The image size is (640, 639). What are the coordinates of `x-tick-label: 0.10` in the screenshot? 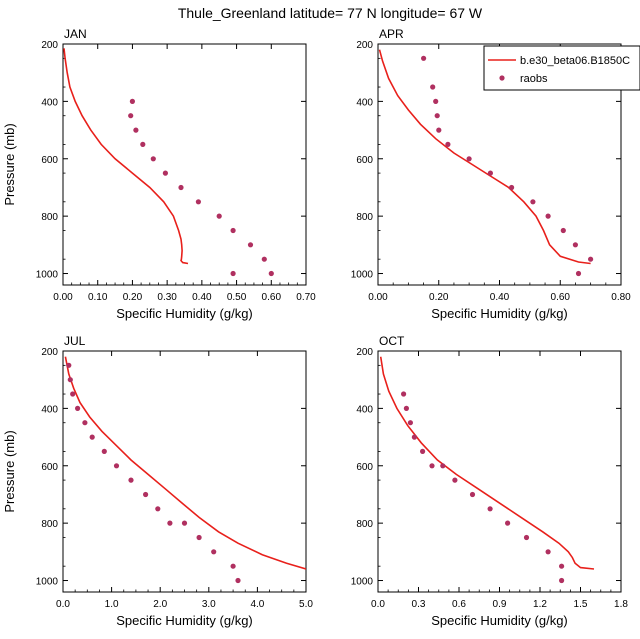 It's located at (98, 297).